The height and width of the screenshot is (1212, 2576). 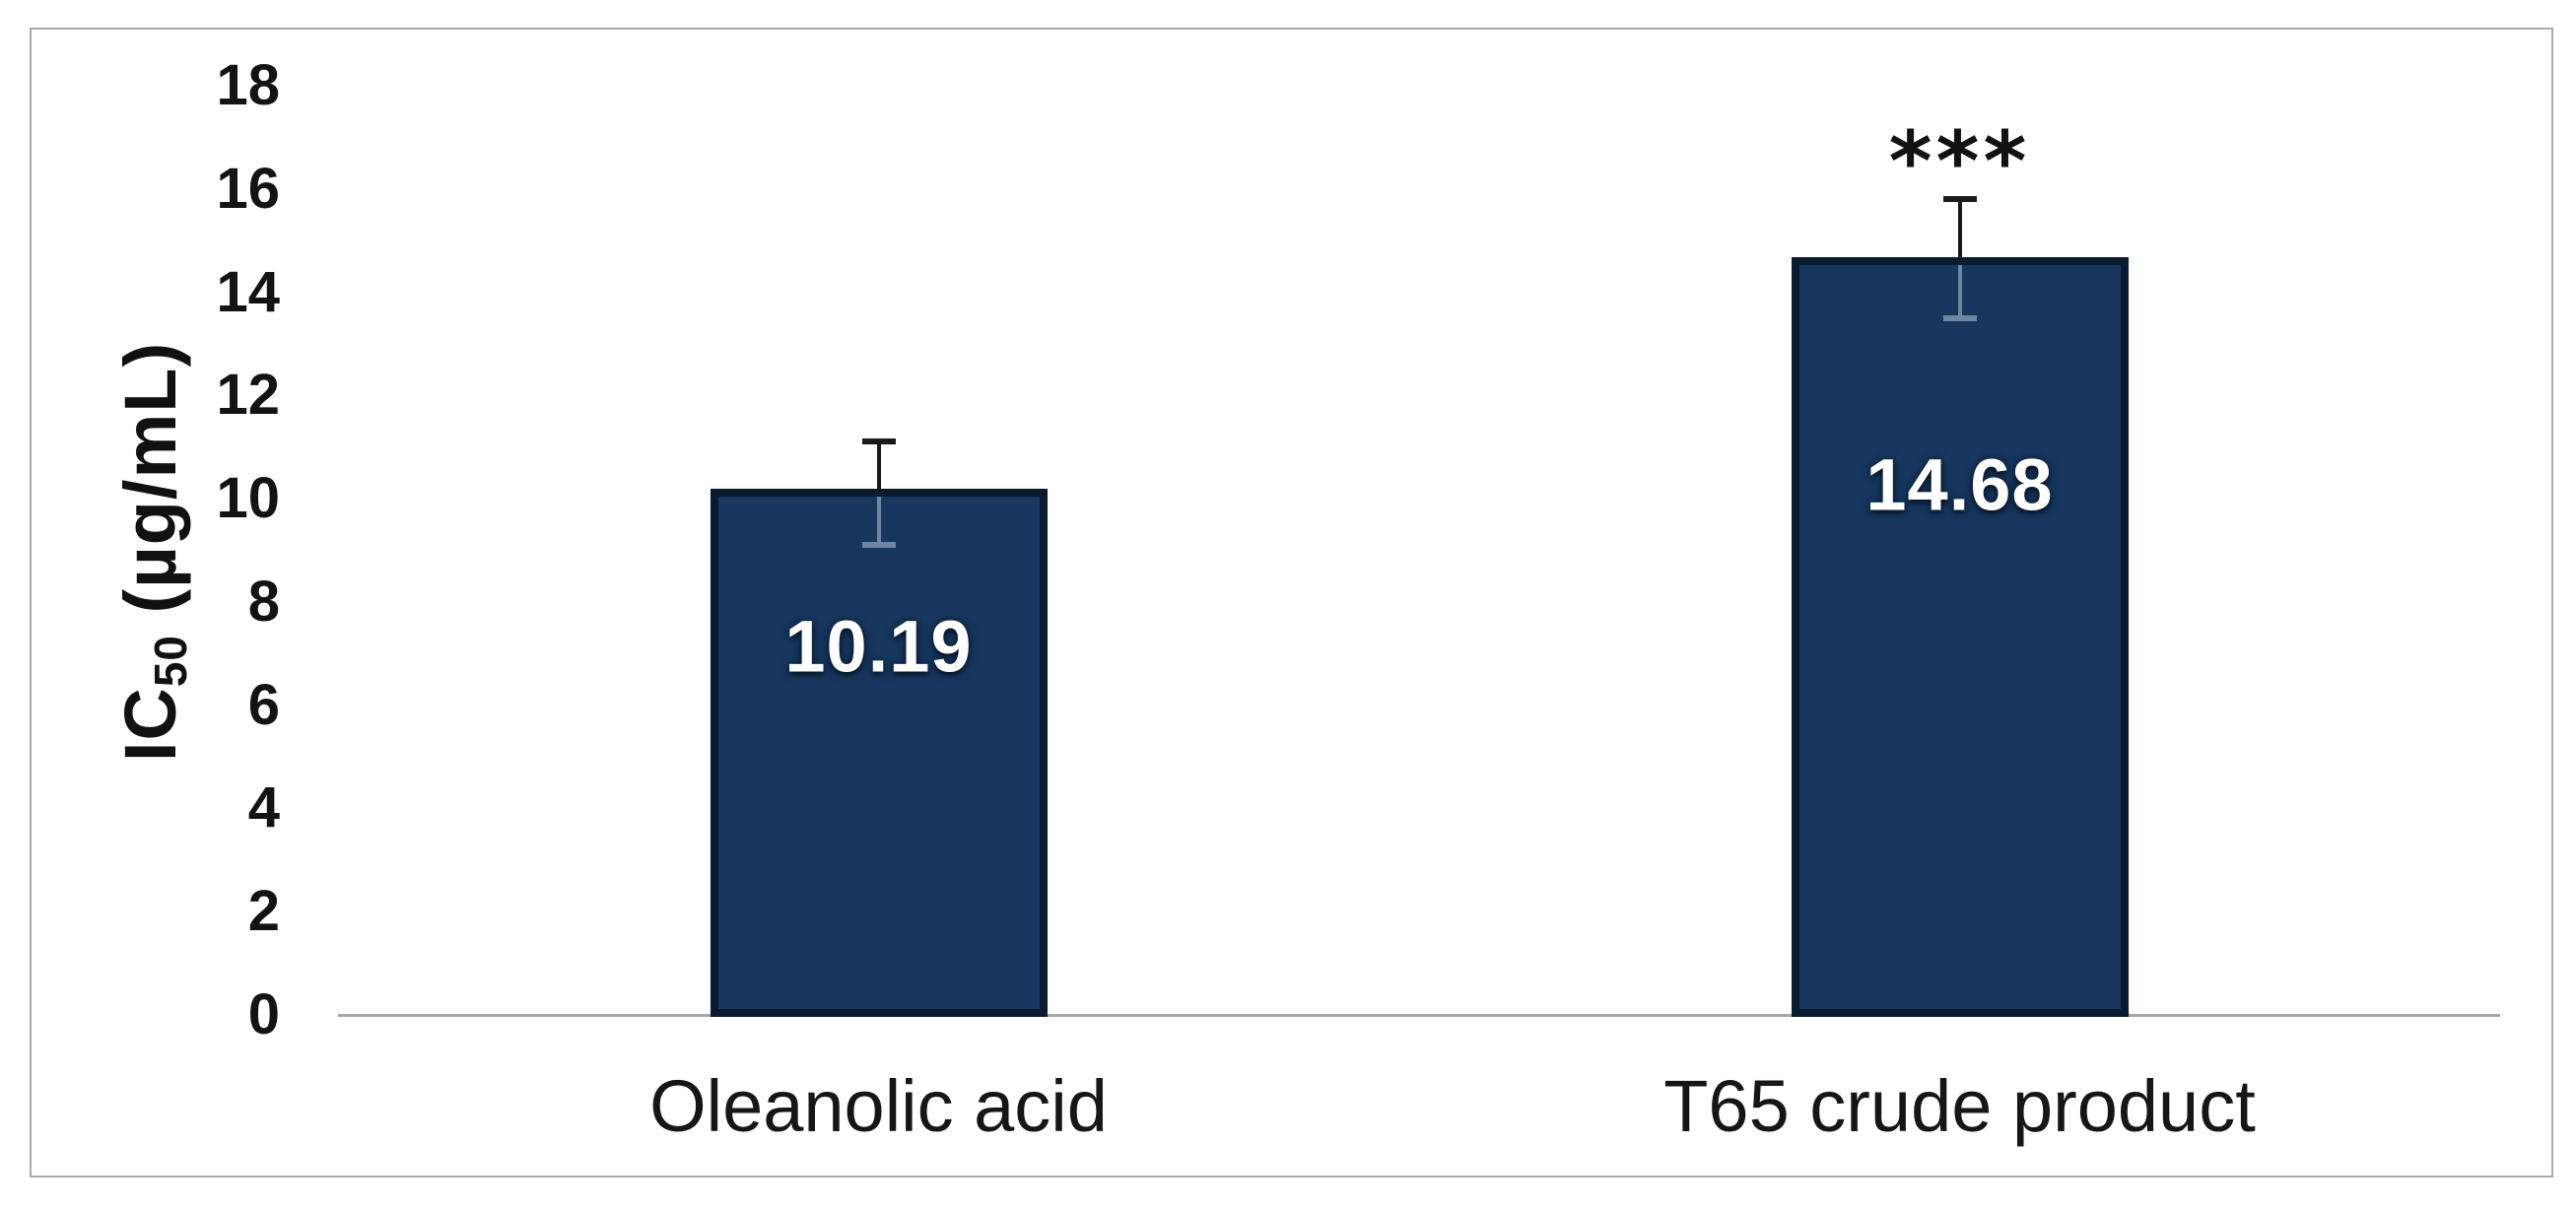 I want to click on significance-marker: ***, so click(x=1960, y=162).